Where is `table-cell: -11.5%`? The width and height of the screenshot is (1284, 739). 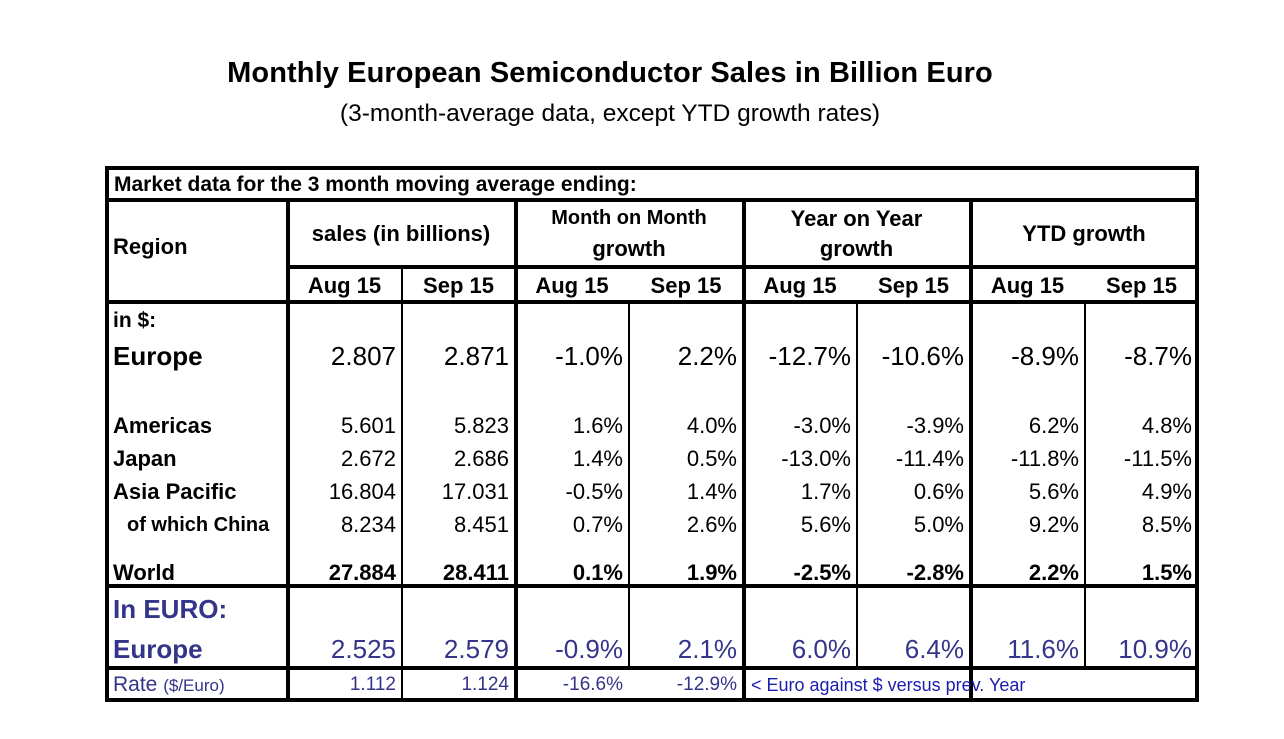 table-cell: -11.5% is located at coordinates (1157, 458).